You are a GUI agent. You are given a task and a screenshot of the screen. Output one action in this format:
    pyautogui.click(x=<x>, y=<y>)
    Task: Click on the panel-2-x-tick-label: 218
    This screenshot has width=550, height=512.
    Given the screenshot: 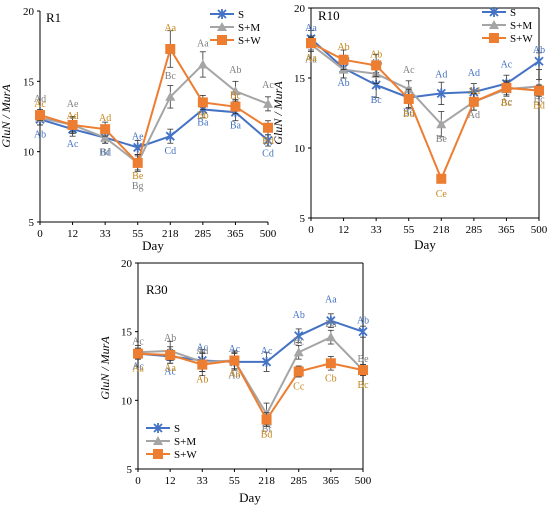 What is the action you would take?
    pyautogui.click(x=266, y=481)
    